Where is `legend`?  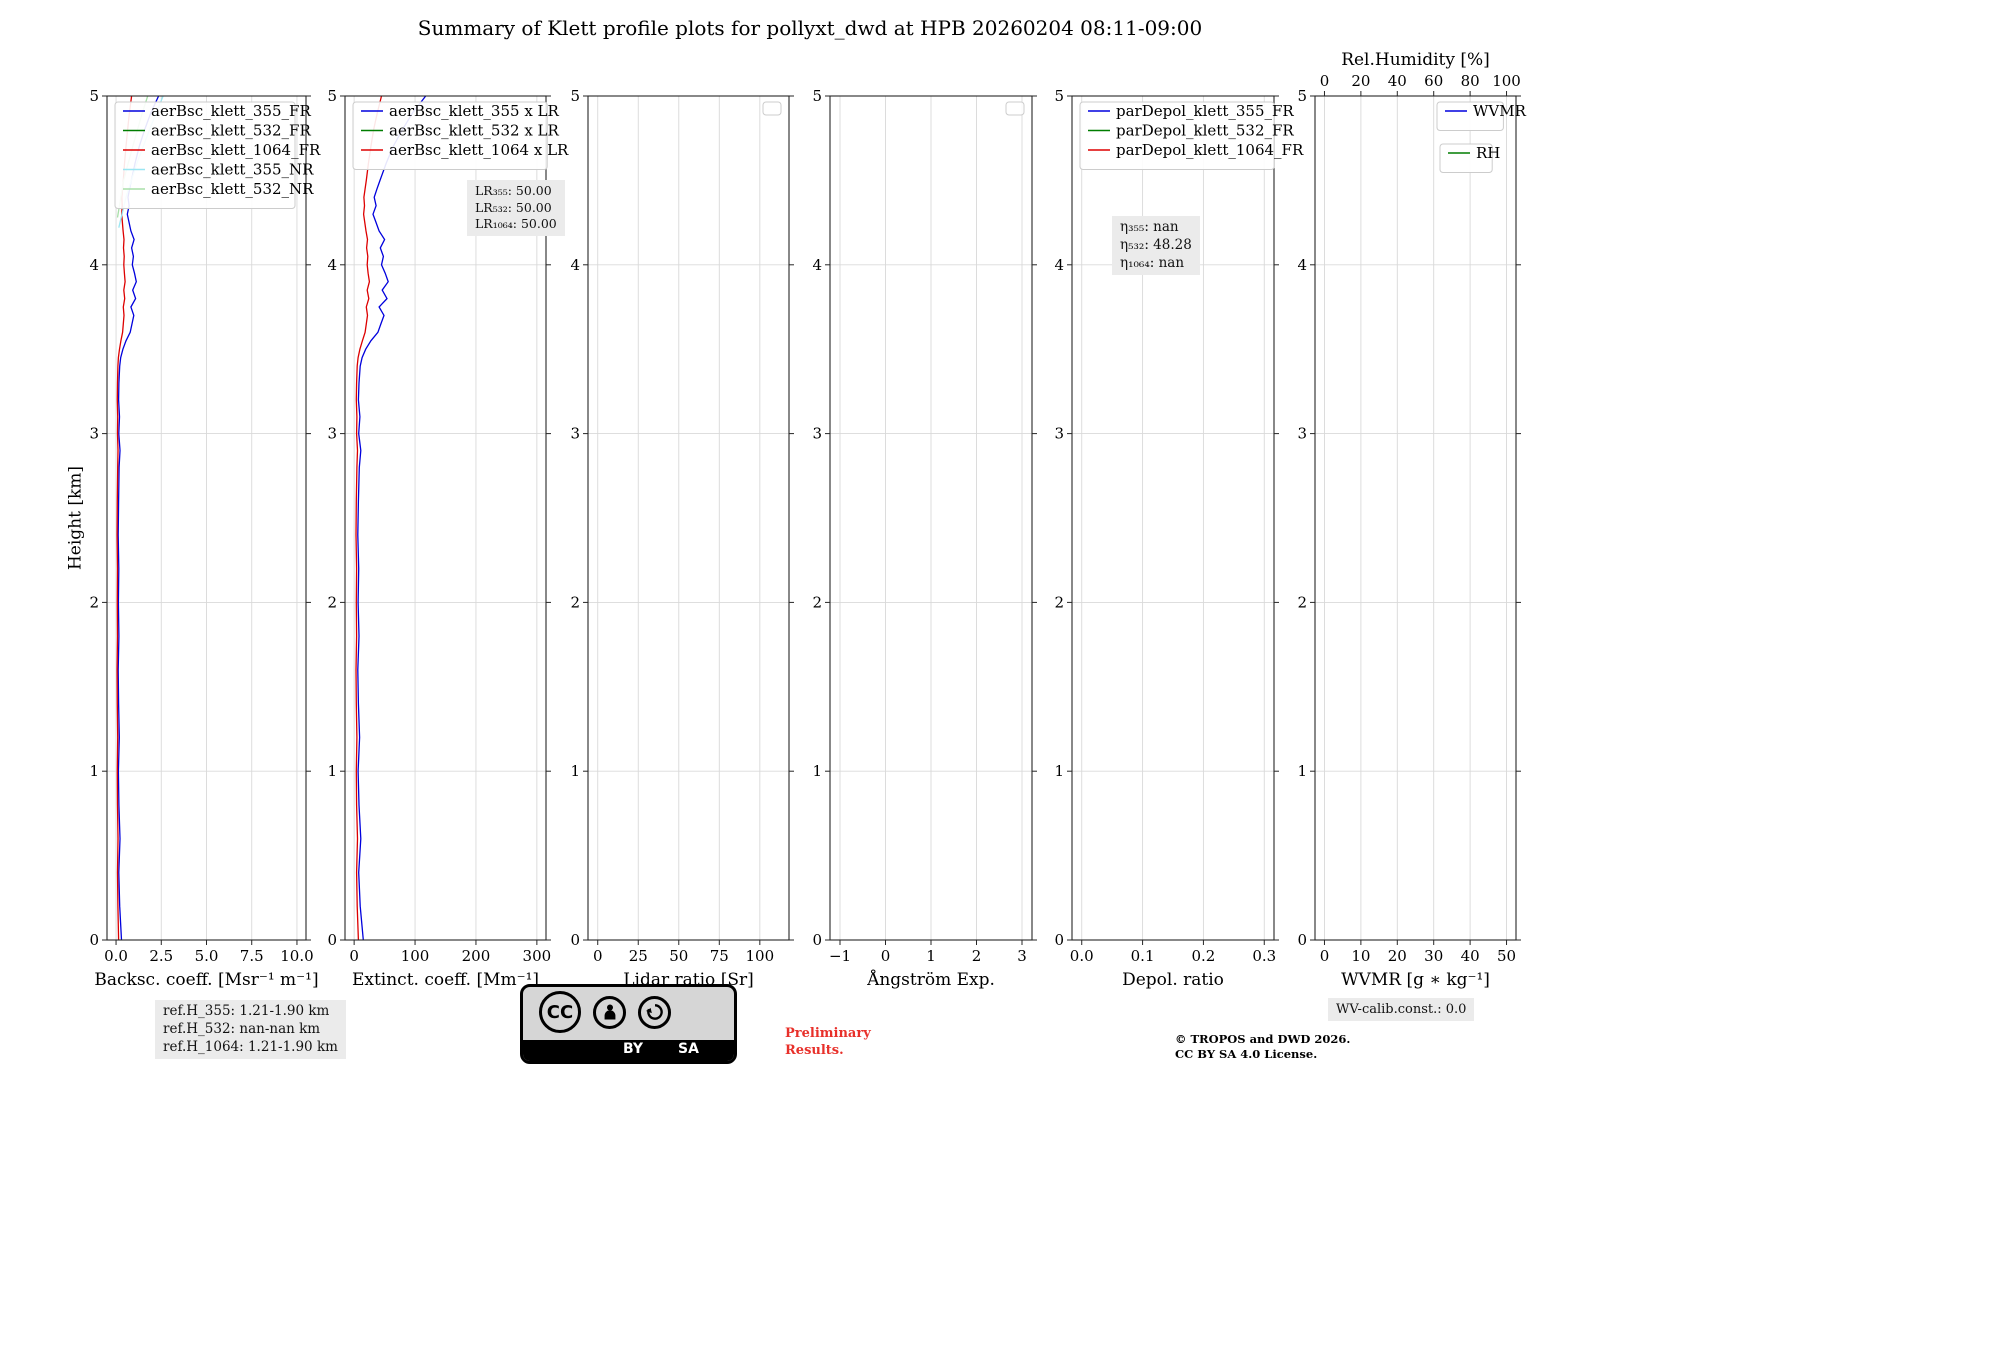
legend is located at coordinates (1015, 108).